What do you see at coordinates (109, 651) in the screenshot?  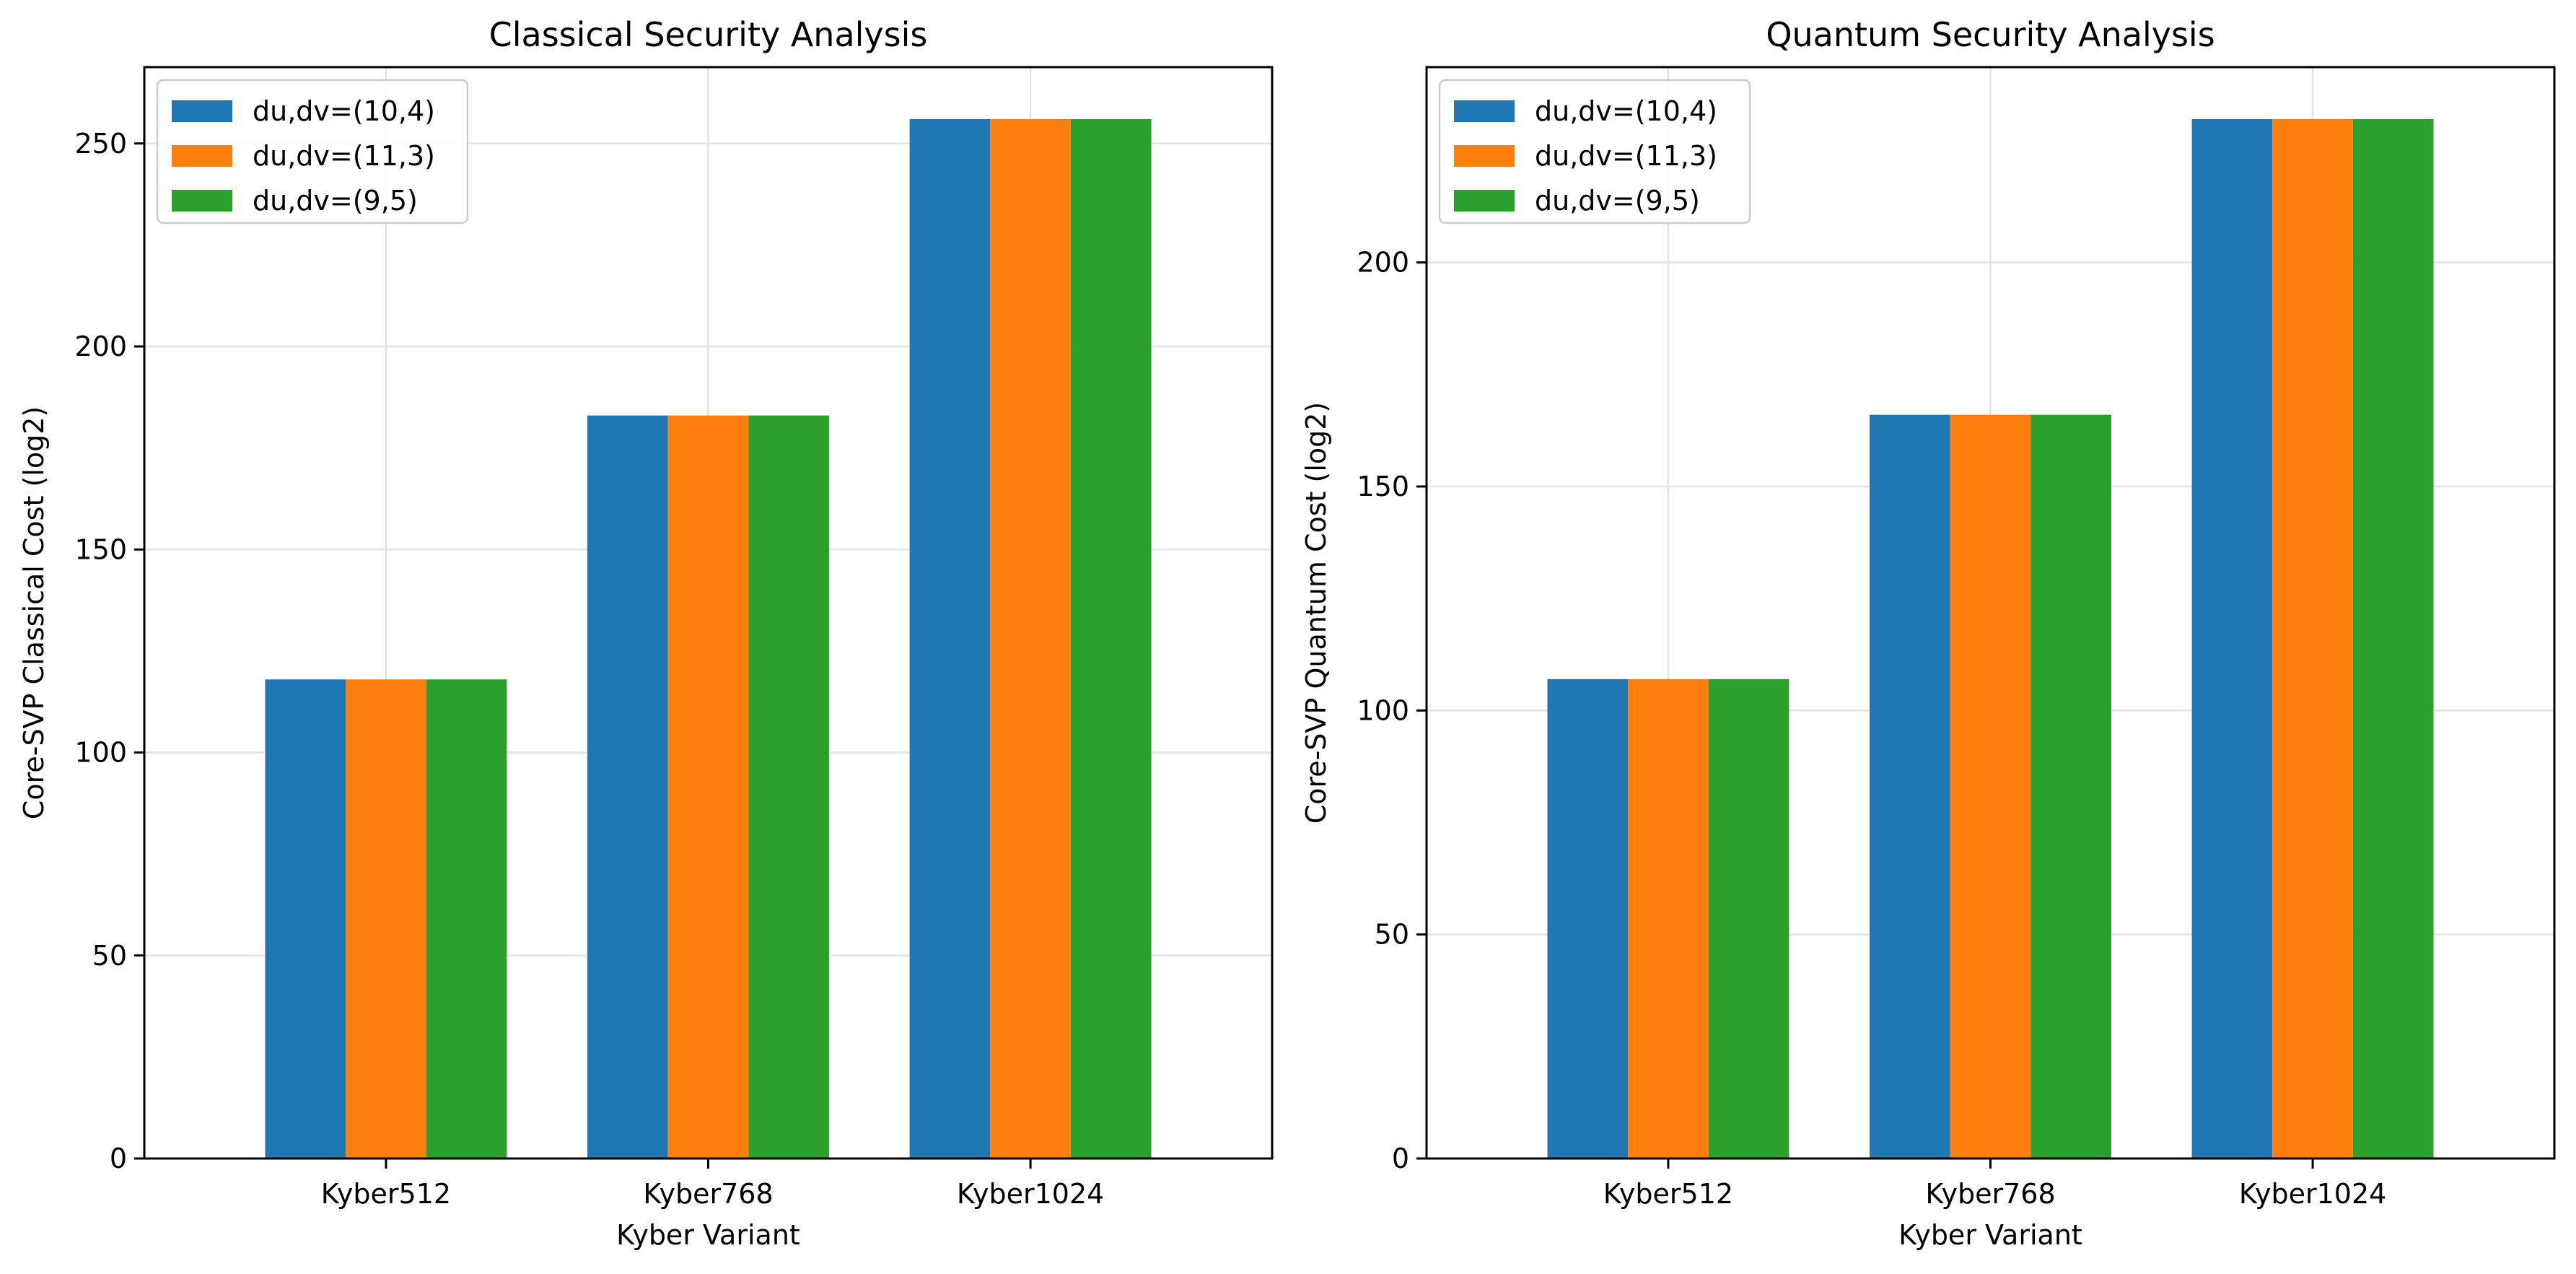 I see `y-ticks: 0 50 100 150 200 250` at bounding box center [109, 651].